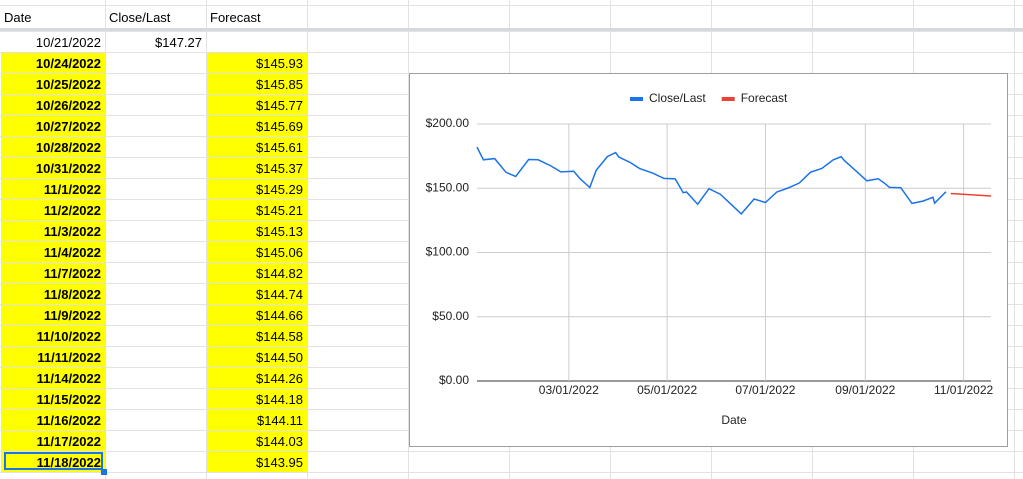  What do you see at coordinates (257, 84) in the screenshot?
I see `forecast-cell: $145.85` at bounding box center [257, 84].